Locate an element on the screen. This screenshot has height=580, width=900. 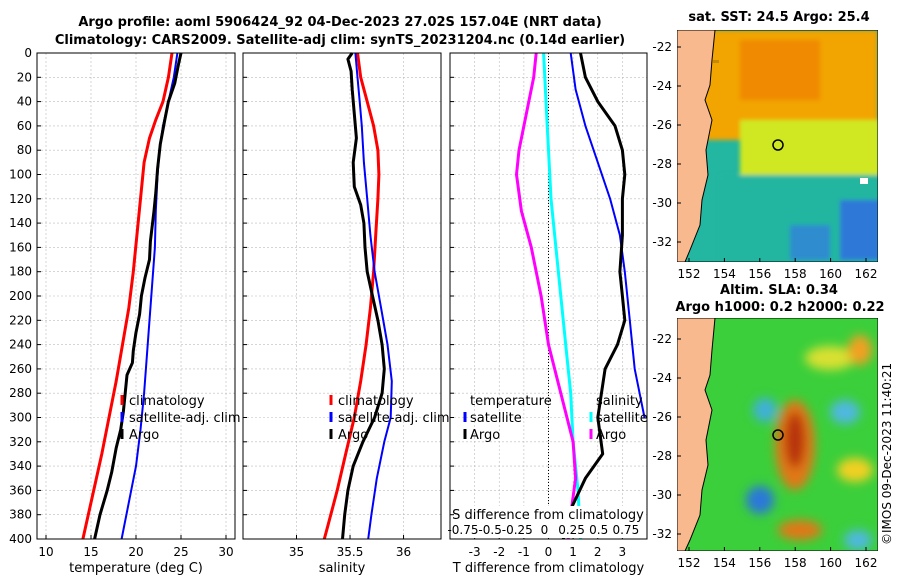
y-tick-label: 300 is located at coordinates (20, 418).